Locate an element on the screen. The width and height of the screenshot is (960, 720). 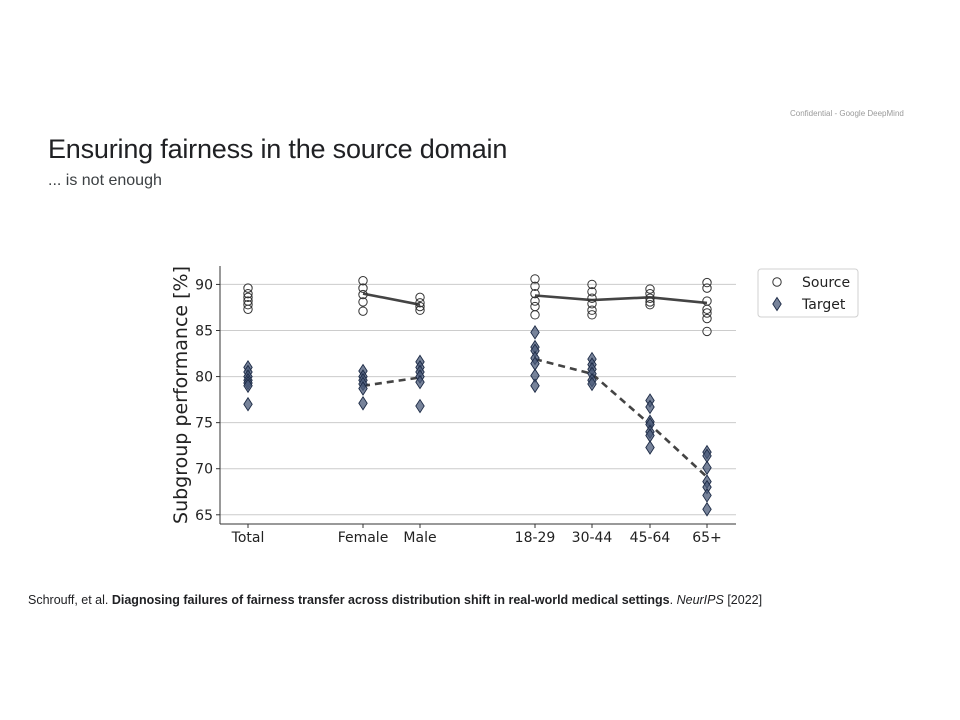
legend-source-marker is located at coordinates (777, 282).